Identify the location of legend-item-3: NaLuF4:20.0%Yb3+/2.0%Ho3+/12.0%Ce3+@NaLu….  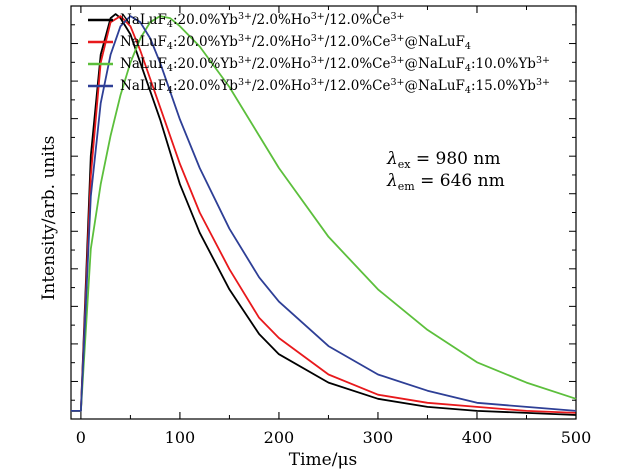
(319, 64).